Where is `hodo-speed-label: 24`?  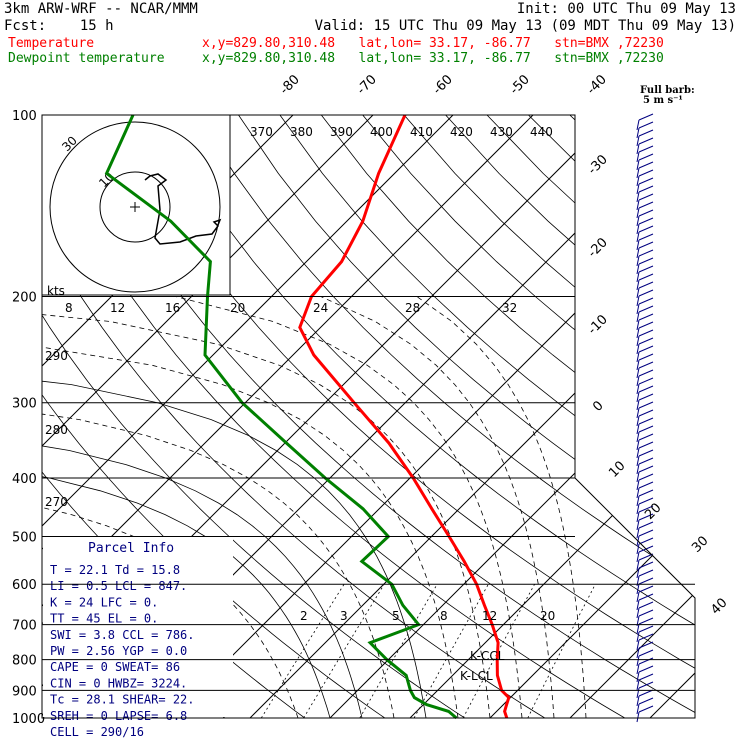 hodo-speed-label: 24 is located at coordinates (320, 308).